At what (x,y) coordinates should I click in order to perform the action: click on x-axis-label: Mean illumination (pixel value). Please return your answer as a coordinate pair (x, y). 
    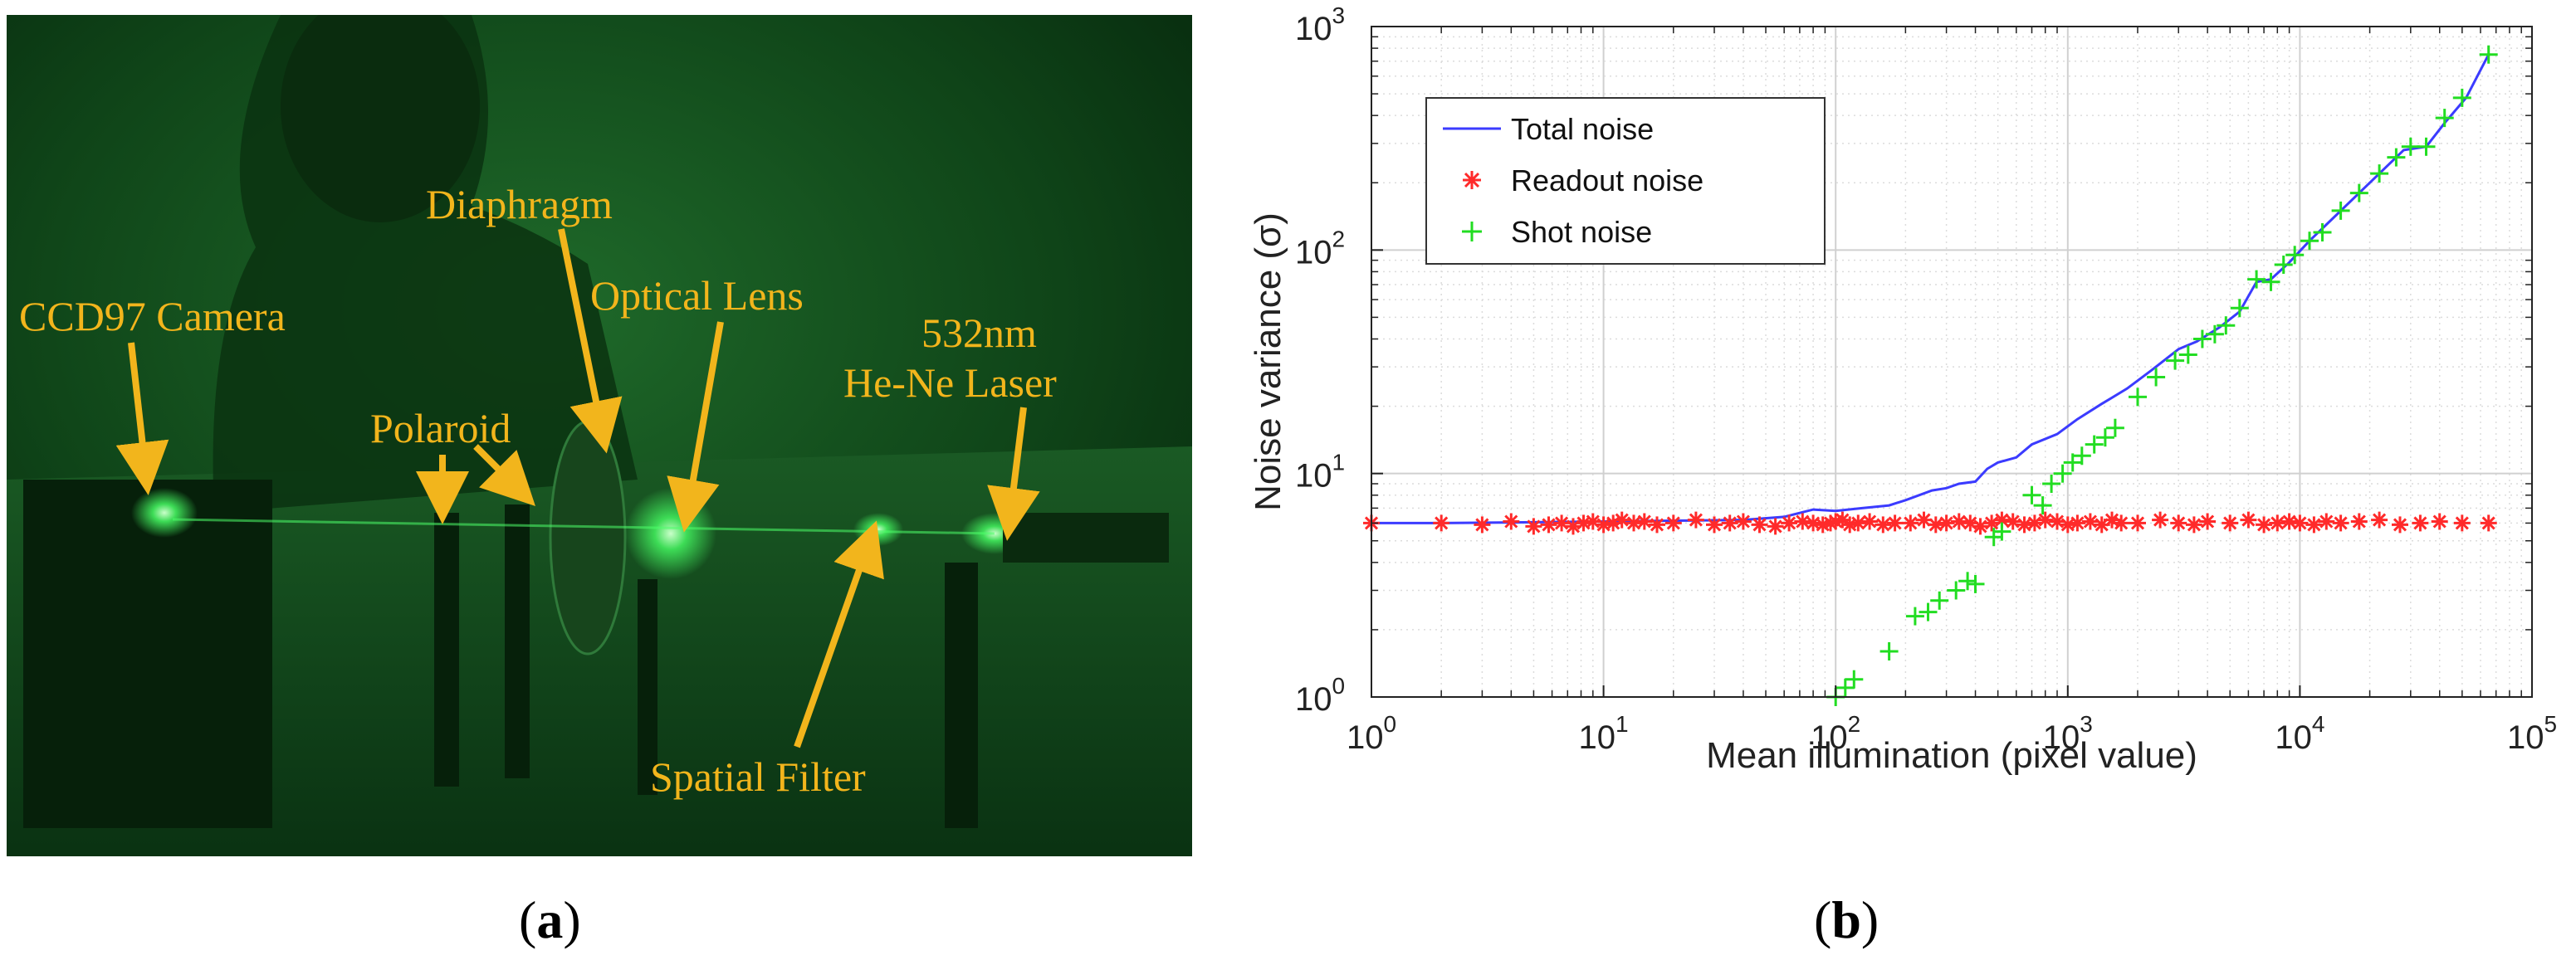
    Looking at the image, I should click on (1951, 755).